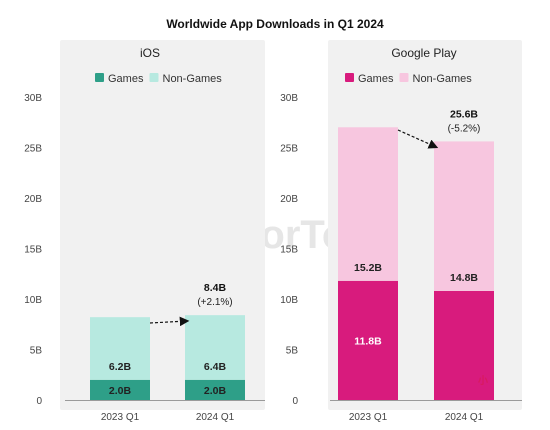 This screenshot has width=550, height=430. I want to click on panel-title: iOS, so click(150, 53).